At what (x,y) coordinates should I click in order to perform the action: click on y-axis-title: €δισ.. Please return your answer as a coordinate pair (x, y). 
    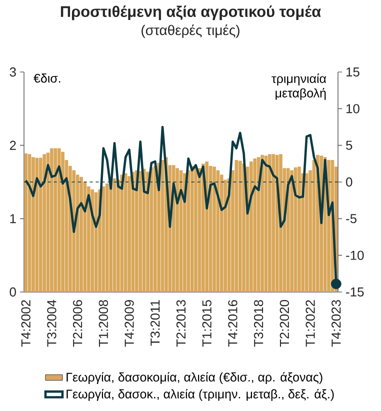
    Looking at the image, I should click on (47, 78).